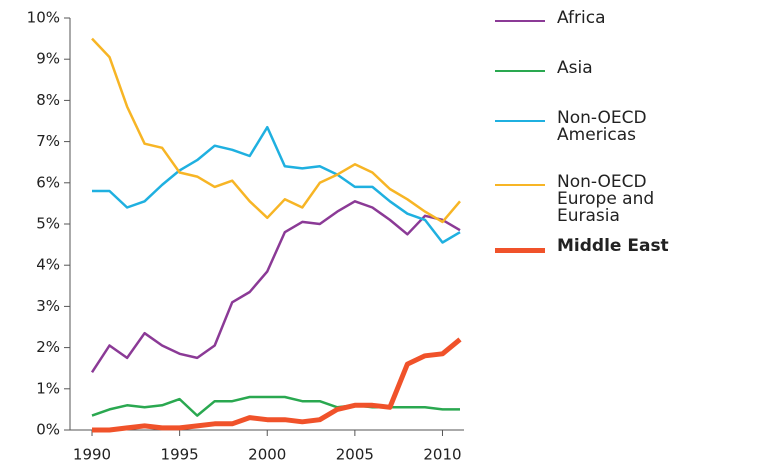 This screenshot has width=764, height=468. I want to click on y-tick-label: 8%, so click(48, 100).